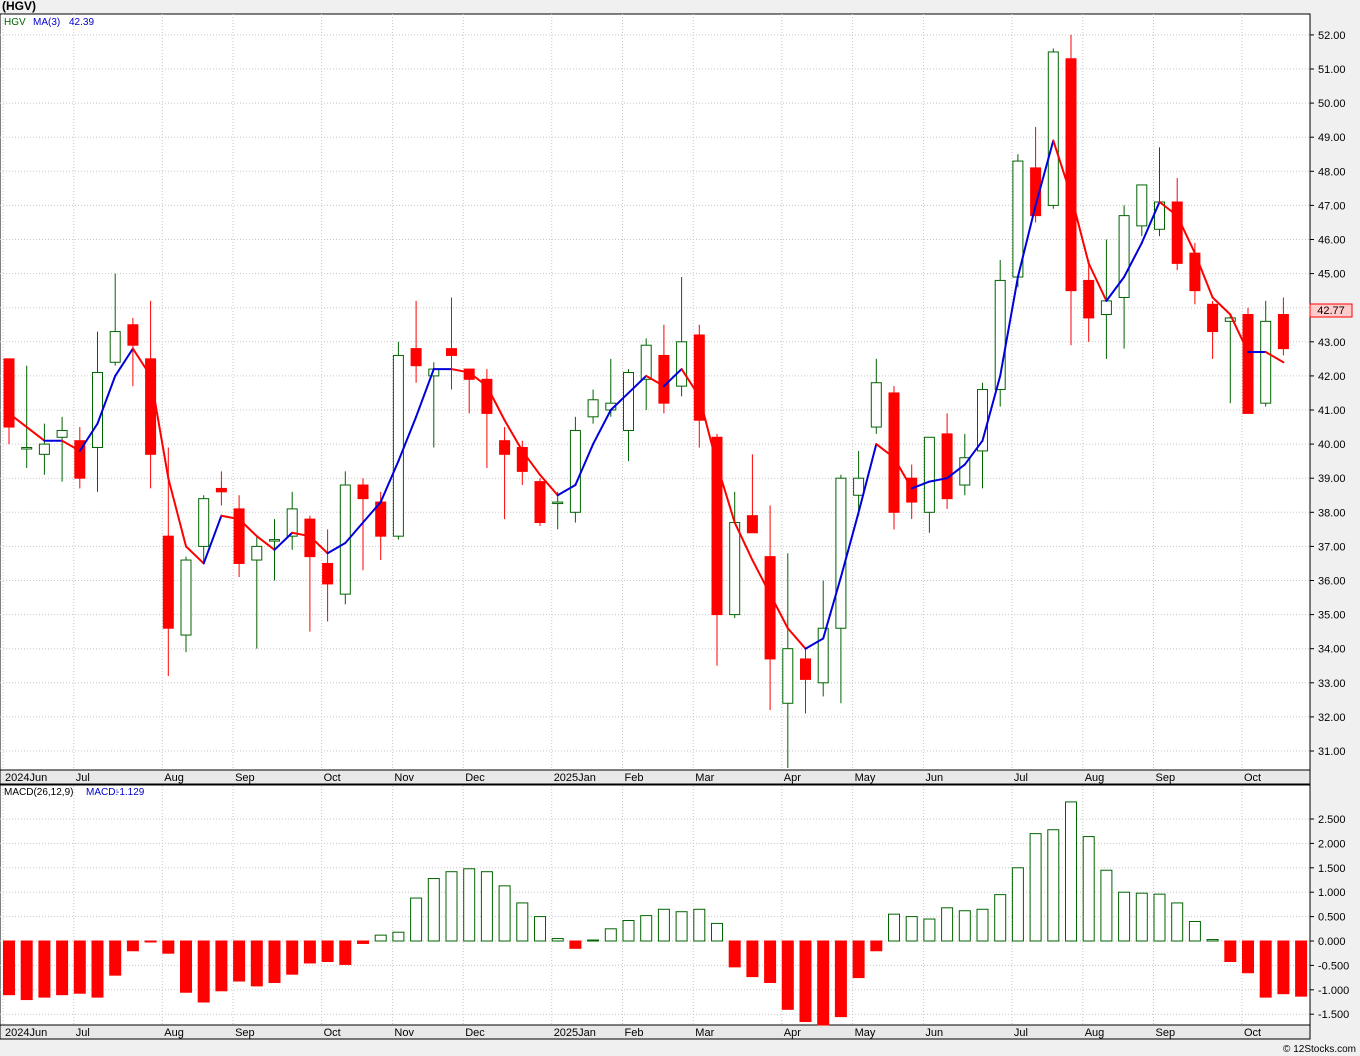 The image size is (1360, 1056). What do you see at coordinates (404, 778) in the screenshot?
I see `month-label: Nov` at bounding box center [404, 778].